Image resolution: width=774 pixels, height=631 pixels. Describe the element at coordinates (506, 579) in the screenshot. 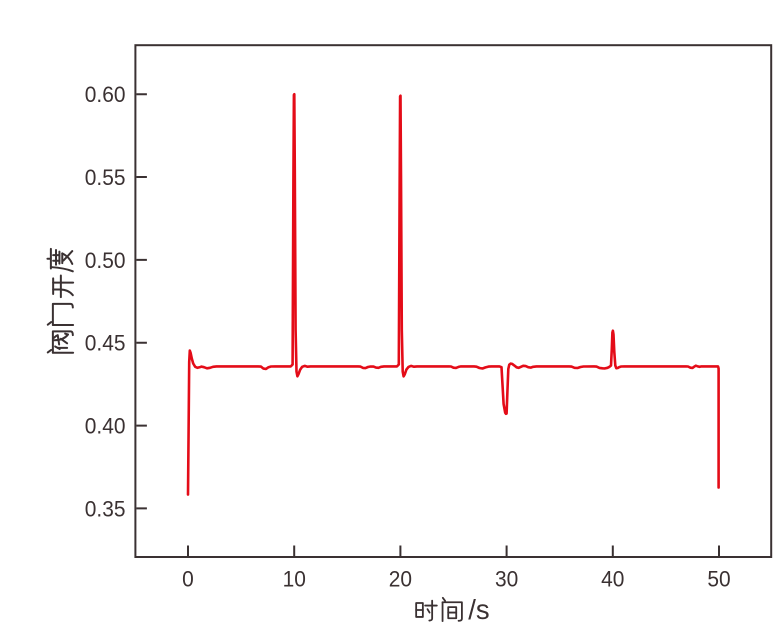

I see `svg-text: 30` at that location.